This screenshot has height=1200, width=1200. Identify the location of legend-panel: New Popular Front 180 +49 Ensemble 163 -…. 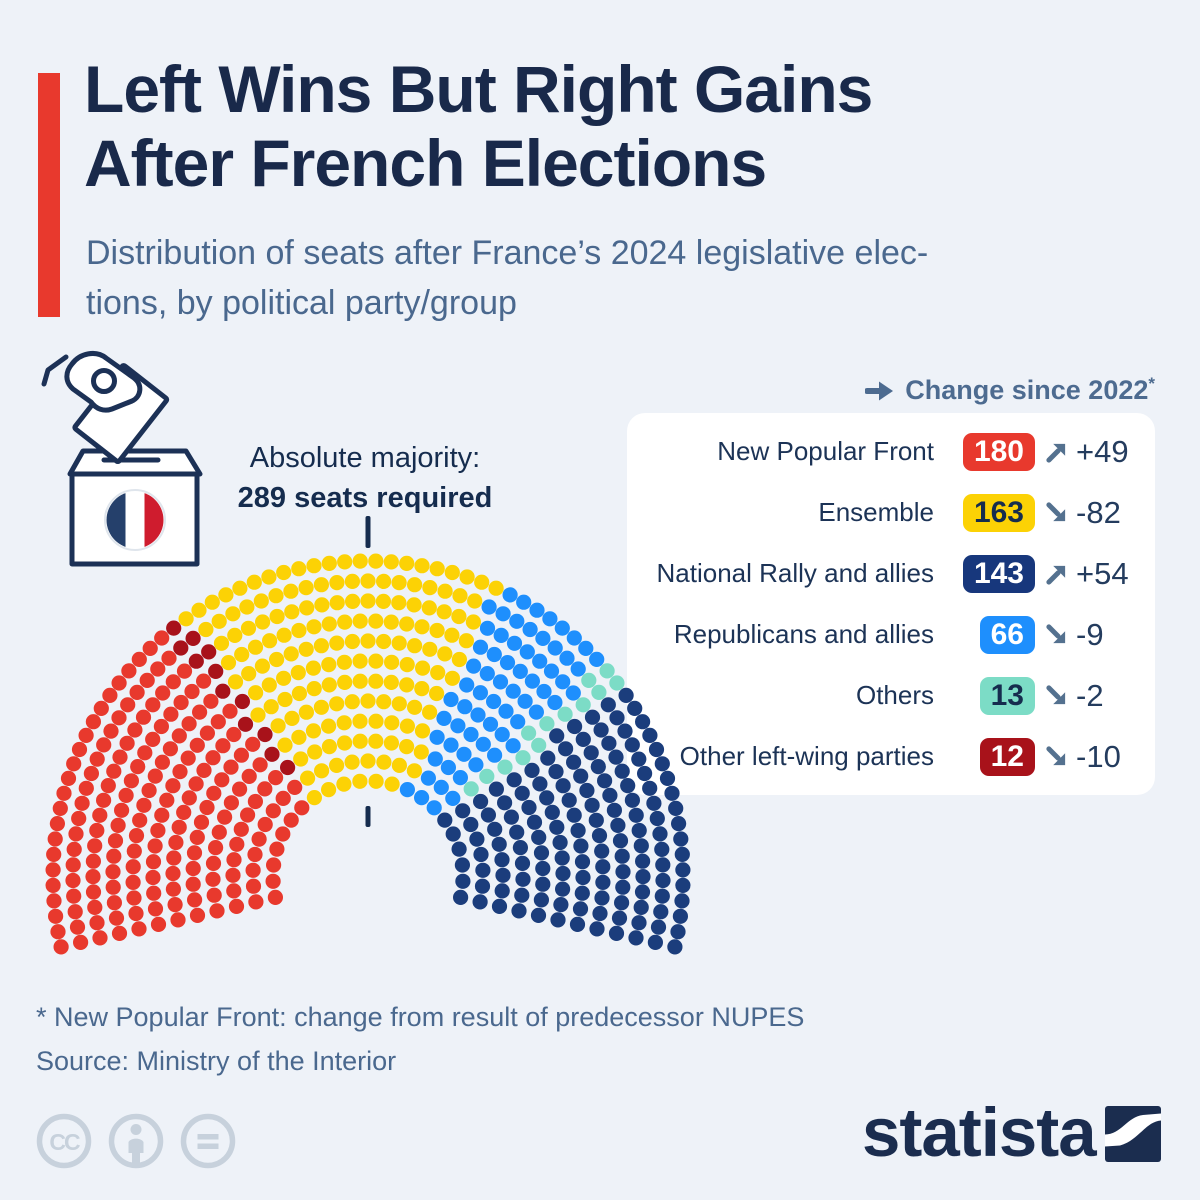
(891, 604).